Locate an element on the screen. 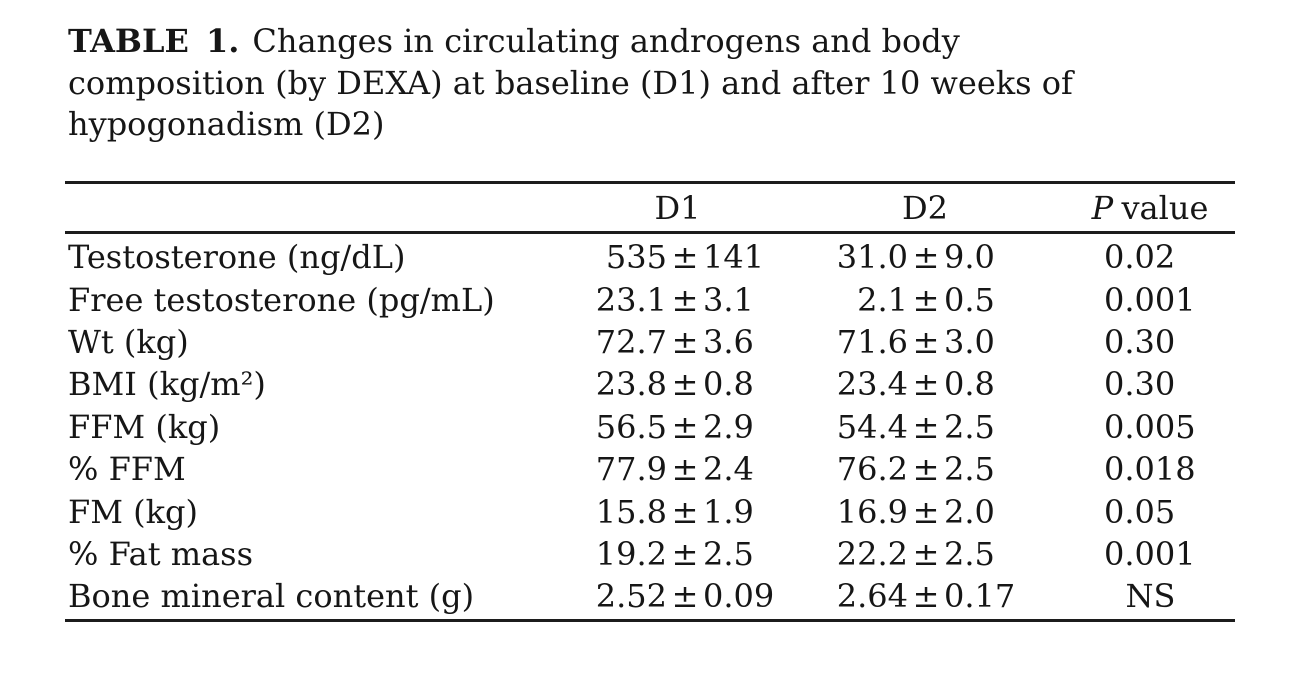  d1-mean: 23.1 is located at coordinates (631, 299).